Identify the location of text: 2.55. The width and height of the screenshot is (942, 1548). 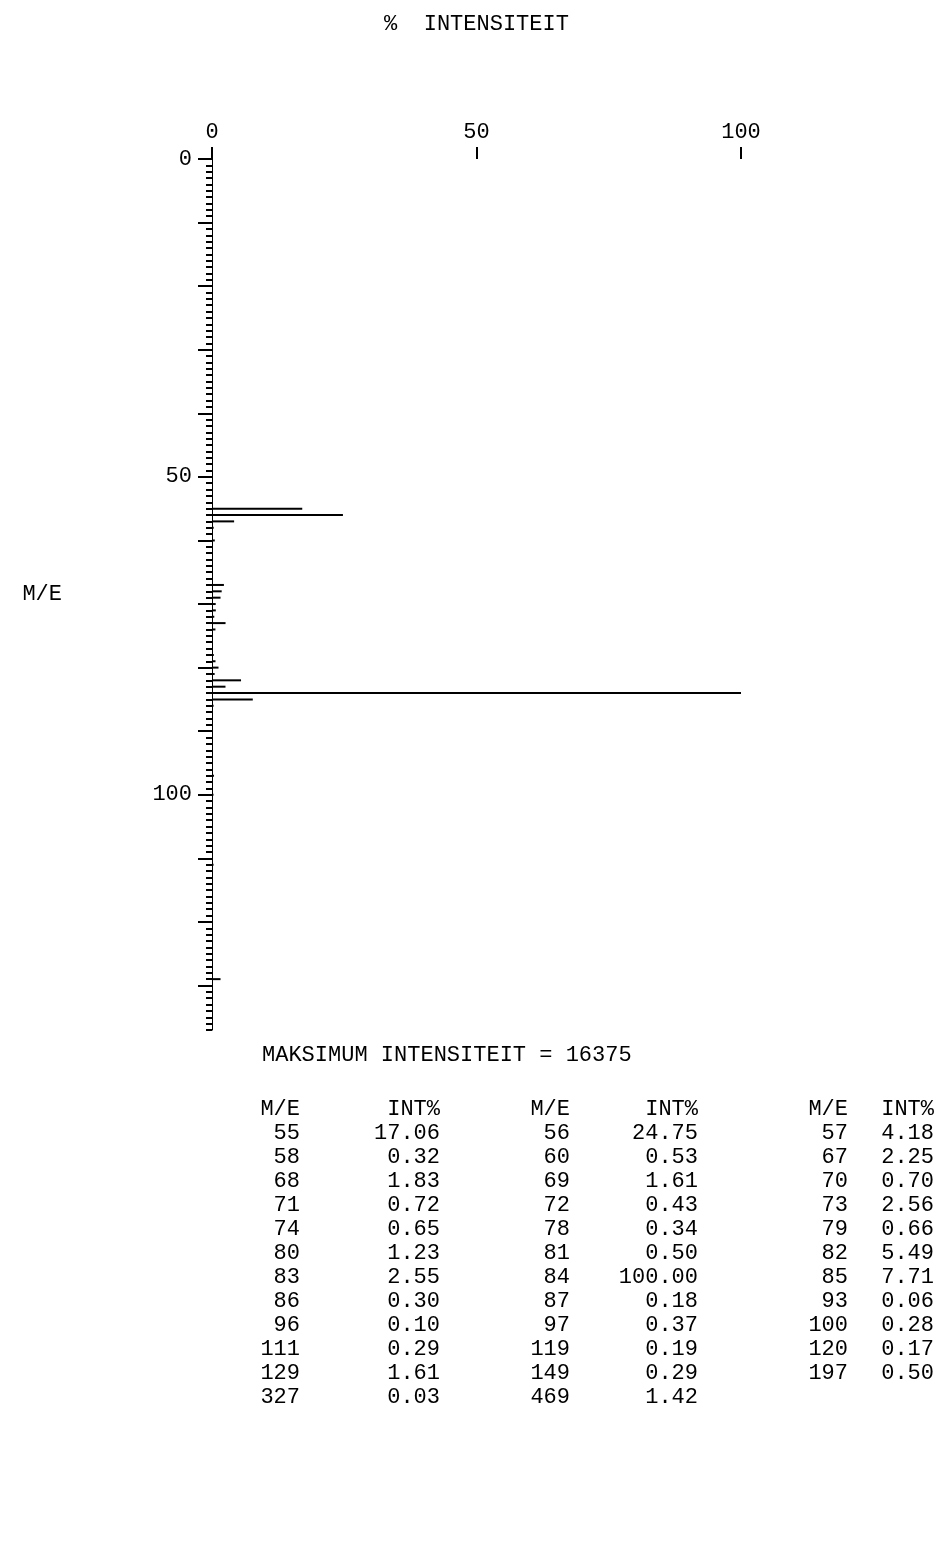
(413, 1277).